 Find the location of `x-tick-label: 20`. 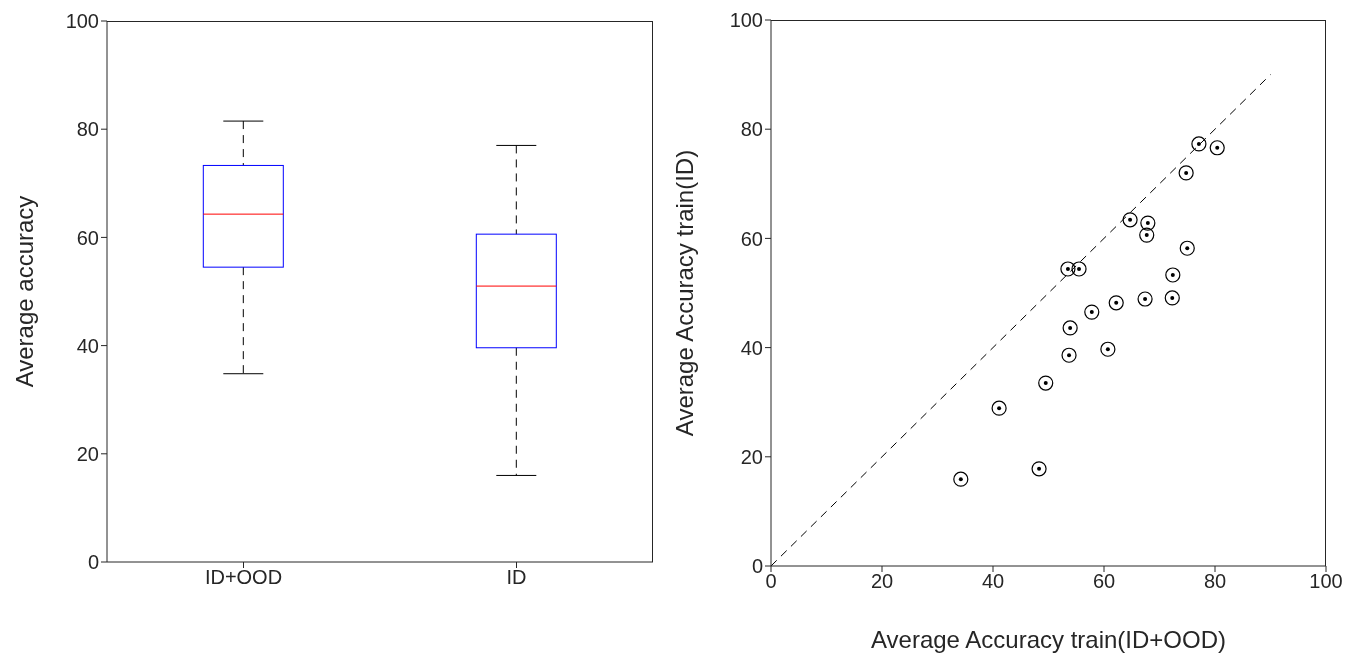

x-tick-label: 20 is located at coordinates (882, 581).